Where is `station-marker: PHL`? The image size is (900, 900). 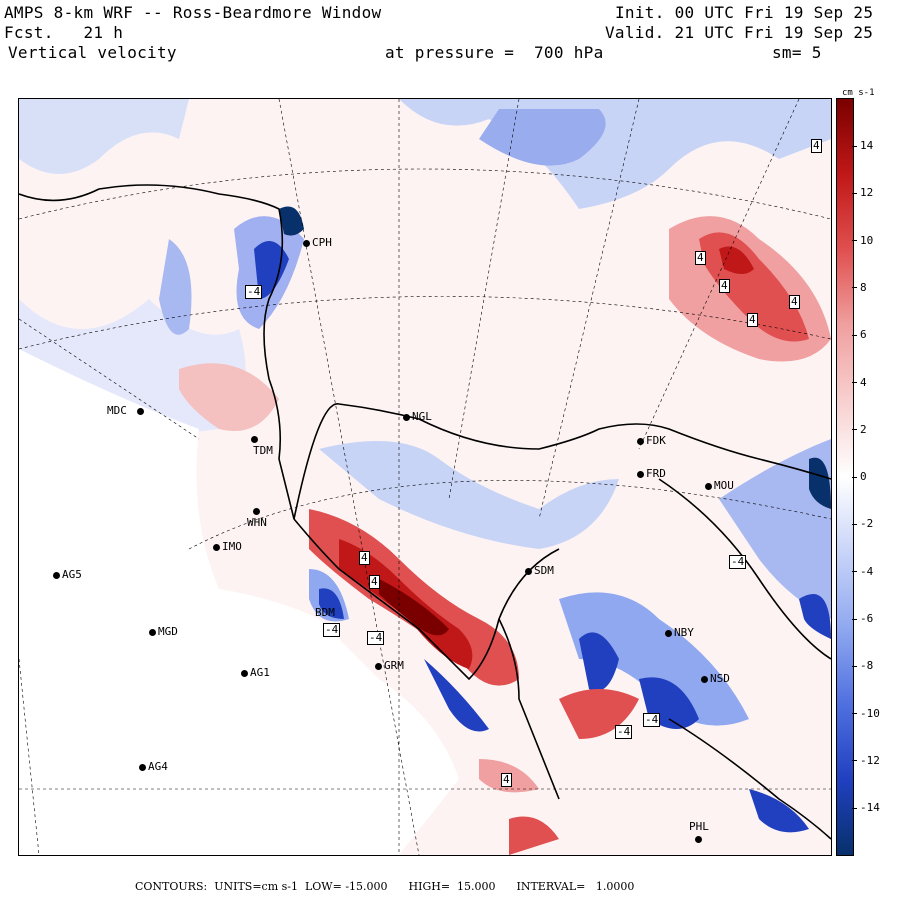 station-marker: PHL is located at coordinates (698, 833).